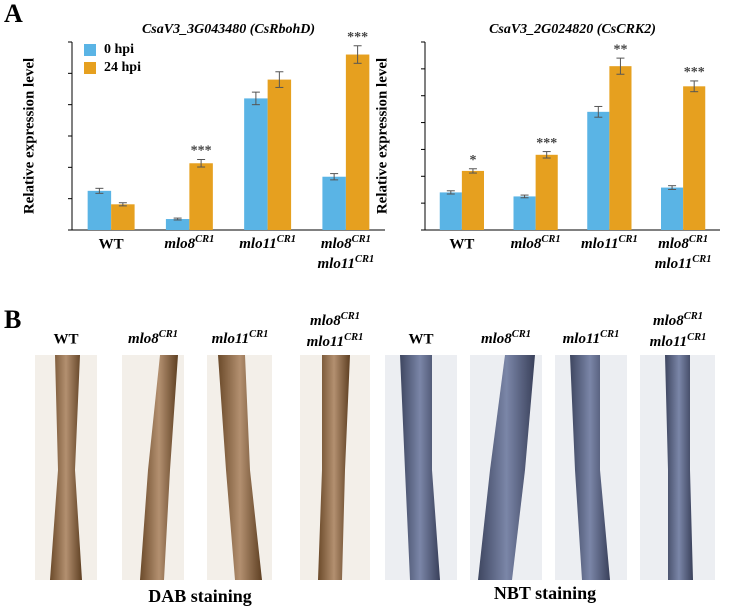 Image resolution: width=735 pixels, height=610 pixels. What do you see at coordinates (620, 49) in the screenshot?
I see `significance: **` at bounding box center [620, 49].